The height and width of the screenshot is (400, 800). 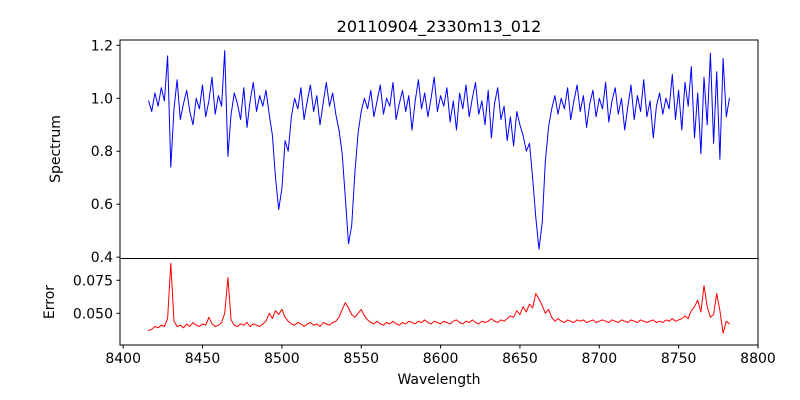 I want to click on error-line, so click(x=439, y=298).